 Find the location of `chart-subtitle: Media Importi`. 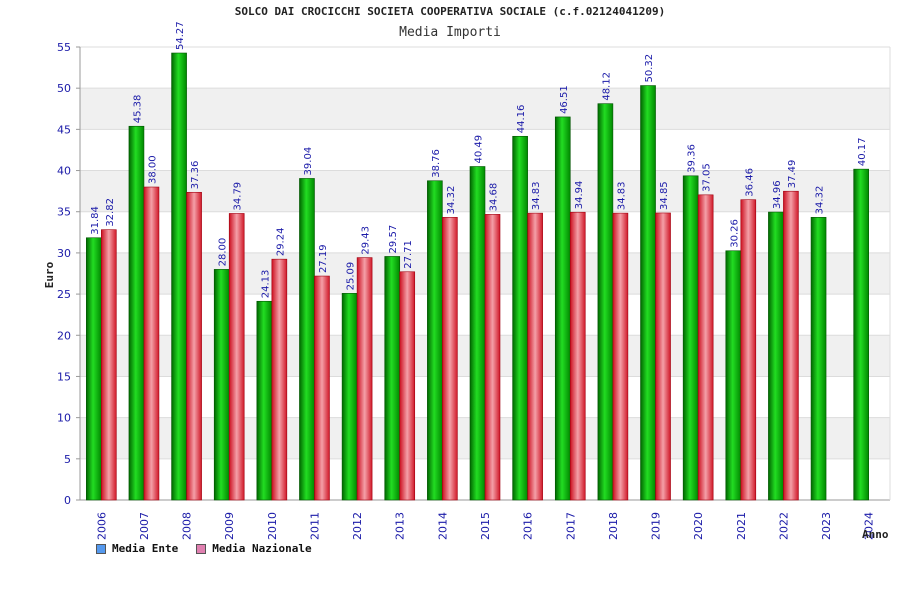

chart-subtitle: Media Importi is located at coordinates (450, 32).